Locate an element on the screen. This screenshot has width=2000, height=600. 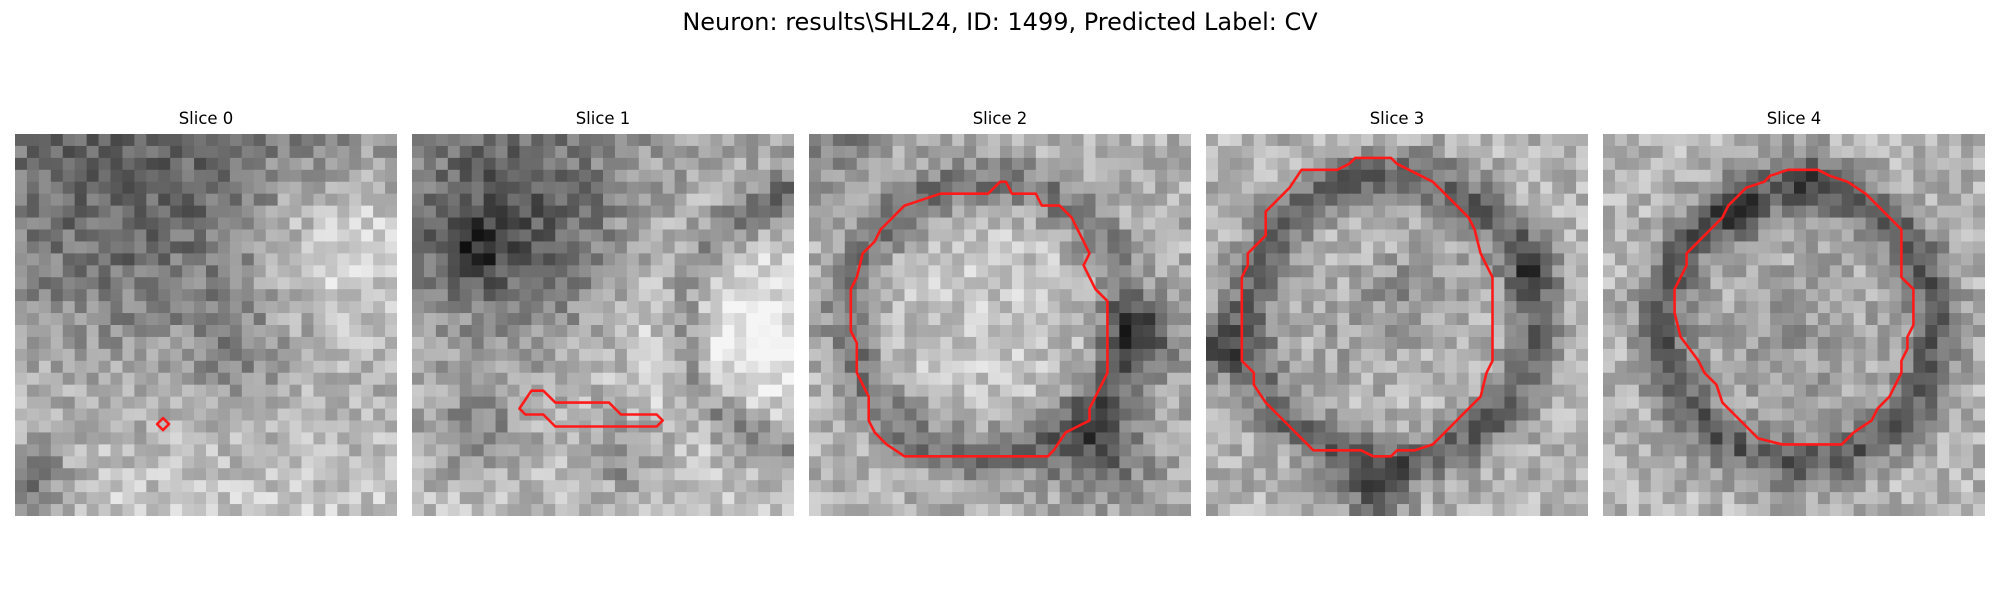
panel-title: Slice 0 is located at coordinates (206, 118).